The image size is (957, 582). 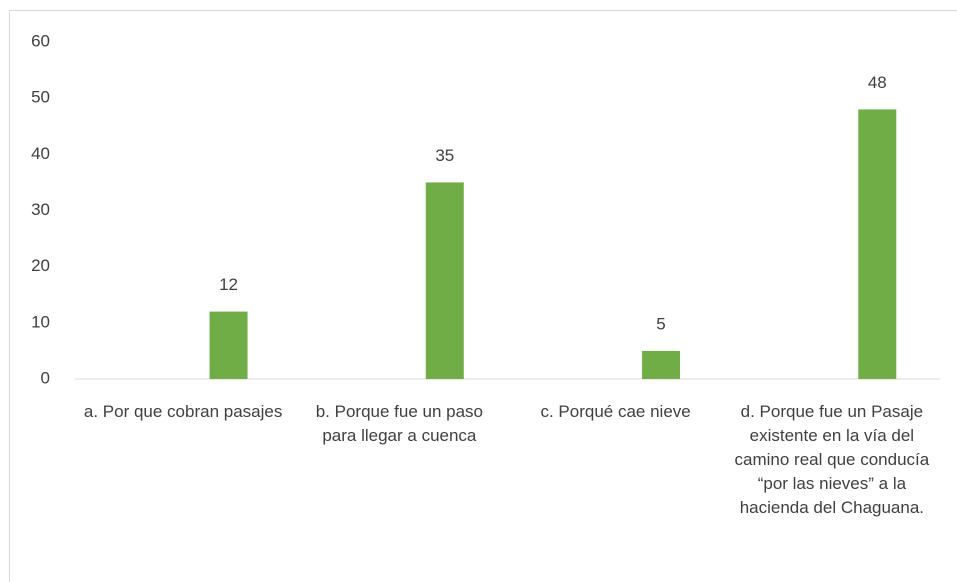 I want to click on data-label: 12, so click(x=228, y=284).